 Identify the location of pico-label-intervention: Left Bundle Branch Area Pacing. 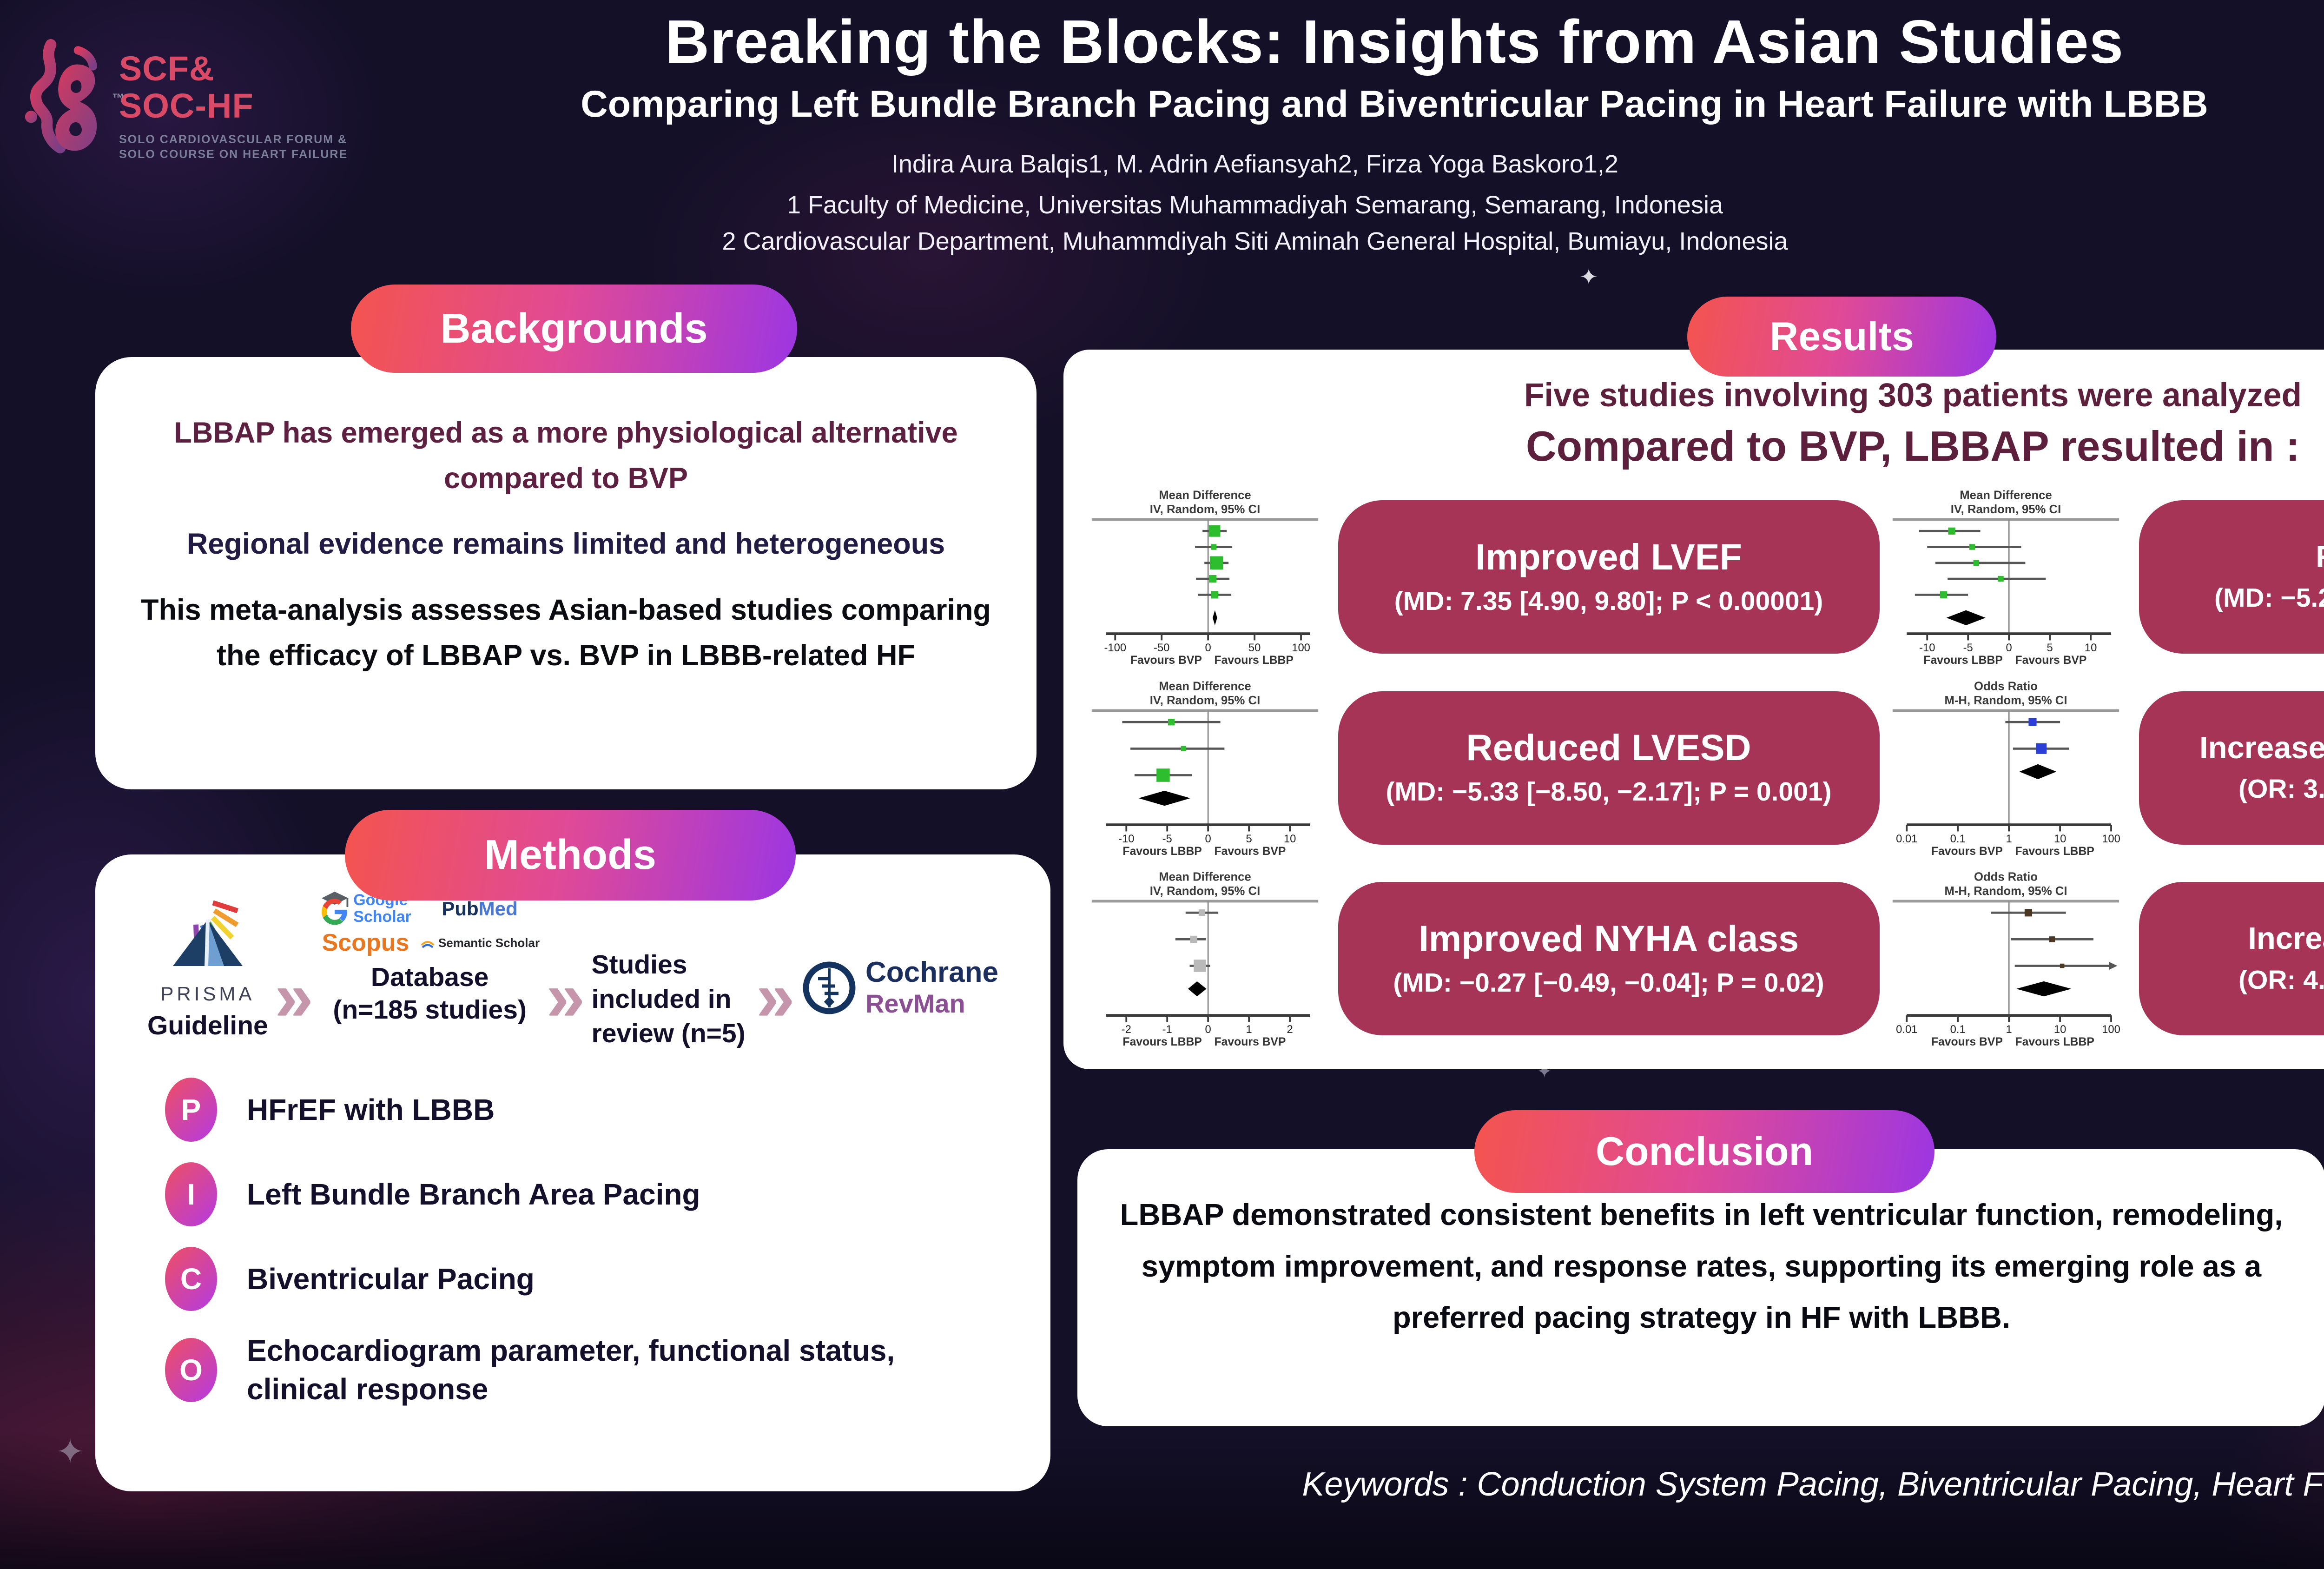
(473, 1194).